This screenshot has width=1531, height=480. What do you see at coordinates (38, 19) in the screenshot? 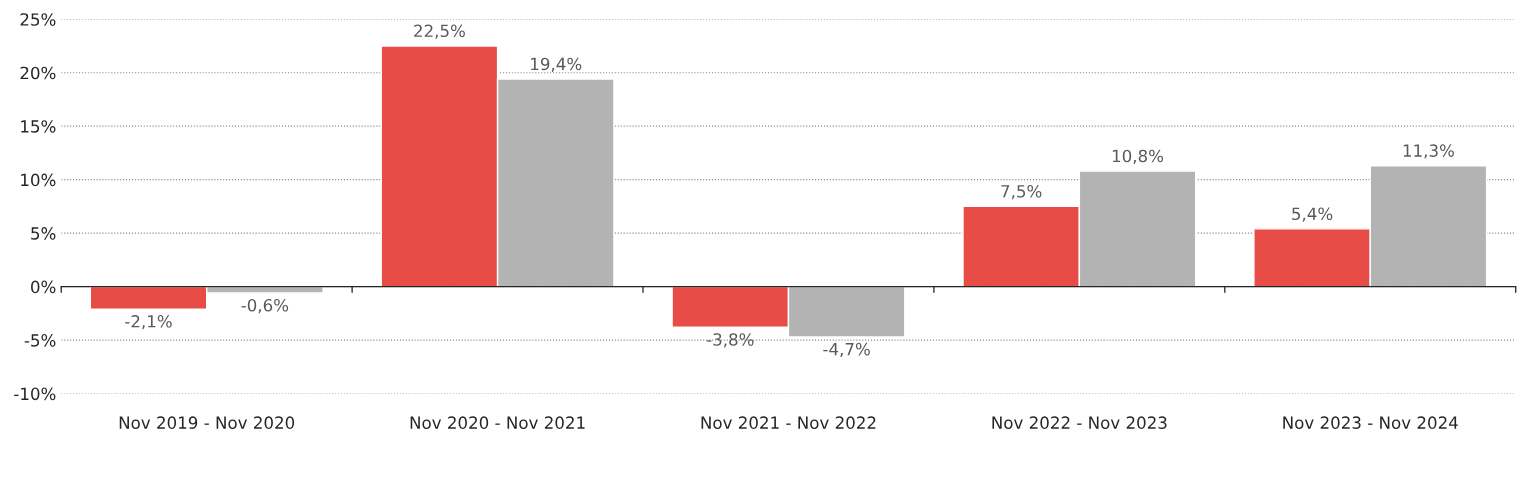
I see `y-tick-label: 25%` at bounding box center [38, 19].